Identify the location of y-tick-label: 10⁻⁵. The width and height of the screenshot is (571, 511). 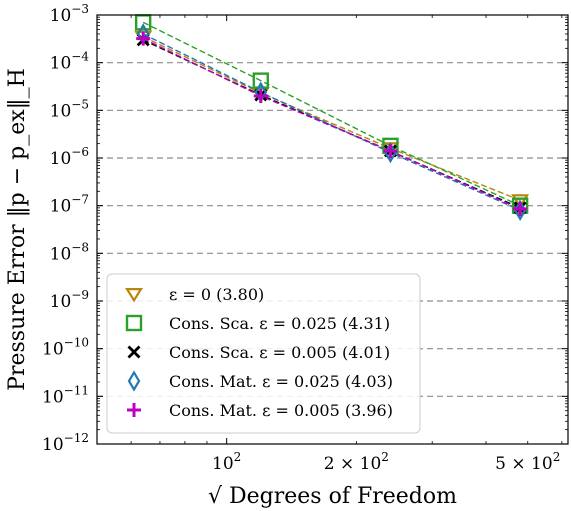
(69, 109).